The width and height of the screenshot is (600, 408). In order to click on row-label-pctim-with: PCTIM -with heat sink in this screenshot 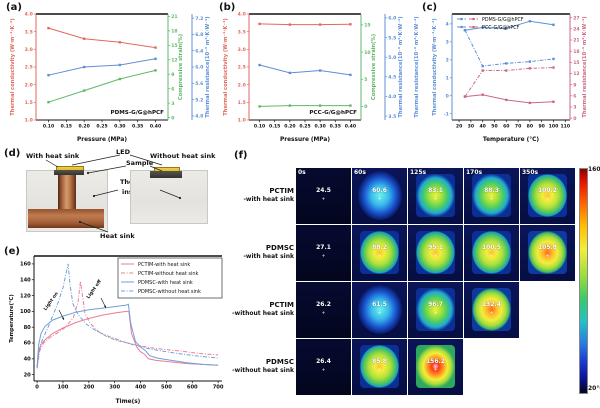, I will do `click(268, 195)`.